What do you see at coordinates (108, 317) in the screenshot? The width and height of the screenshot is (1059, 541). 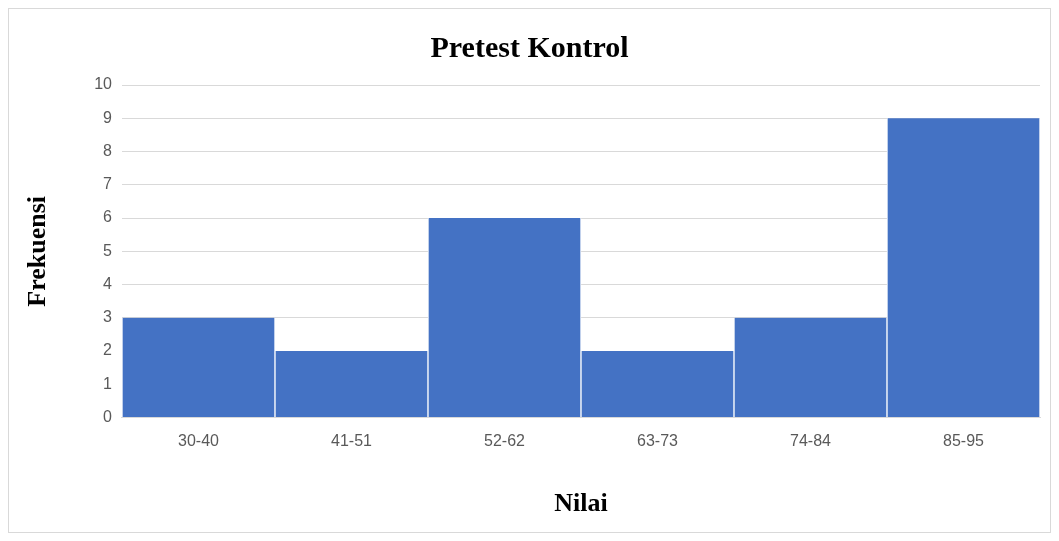 I see `y-tick-label: 3` at bounding box center [108, 317].